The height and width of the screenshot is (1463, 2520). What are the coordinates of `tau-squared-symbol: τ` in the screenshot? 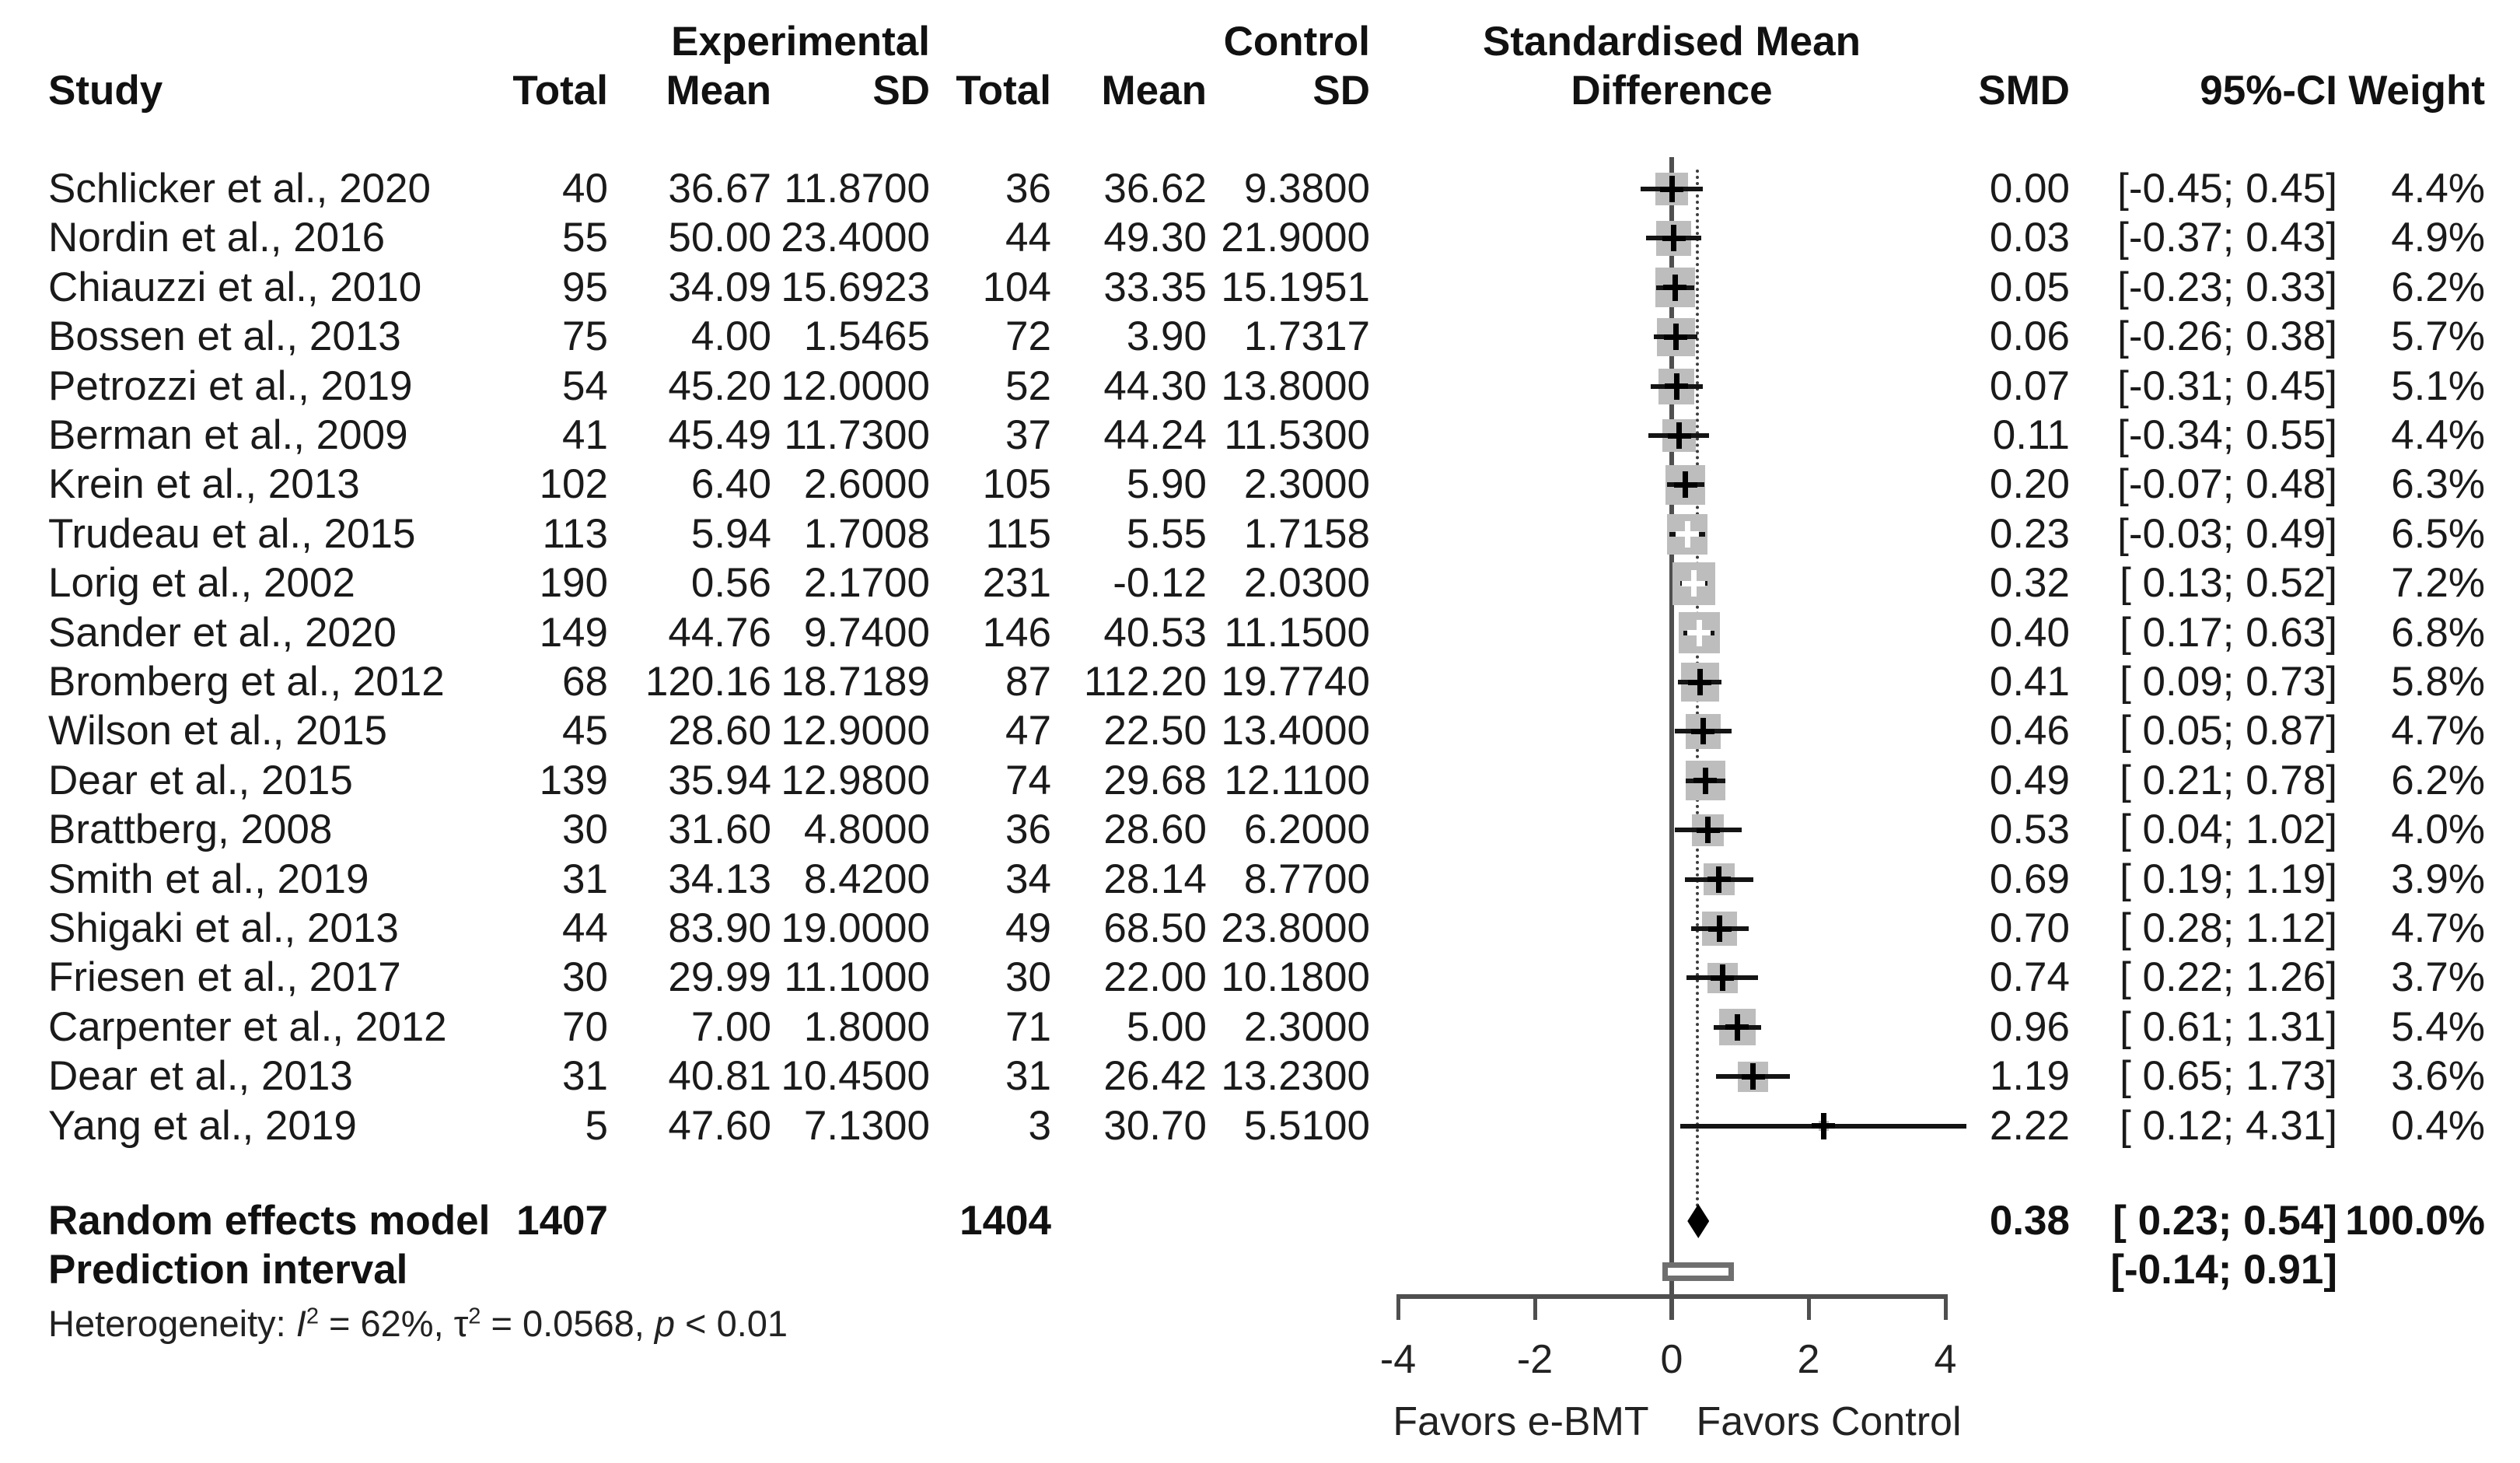 It's located at (461, 1324).